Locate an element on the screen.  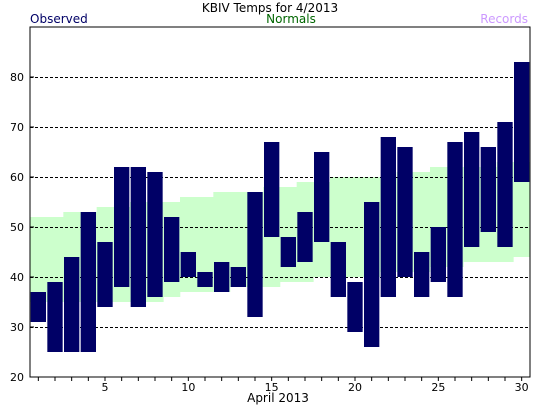
y-tick-label-30: 30 is located at coordinates (17, 327).